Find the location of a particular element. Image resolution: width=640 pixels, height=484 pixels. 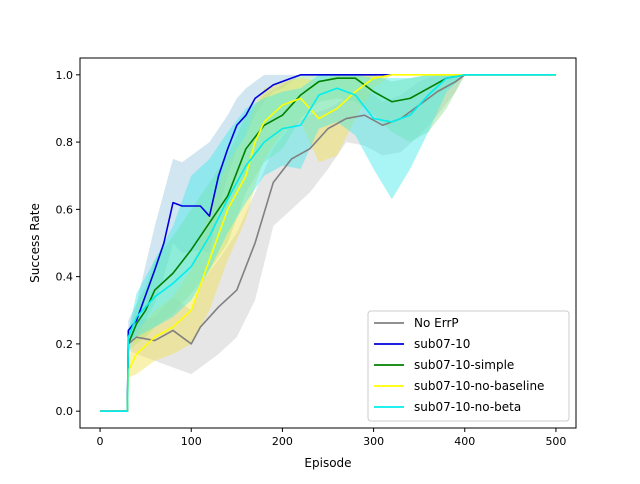

y-tick-label: 0.0 is located at coordinates (65, 411).